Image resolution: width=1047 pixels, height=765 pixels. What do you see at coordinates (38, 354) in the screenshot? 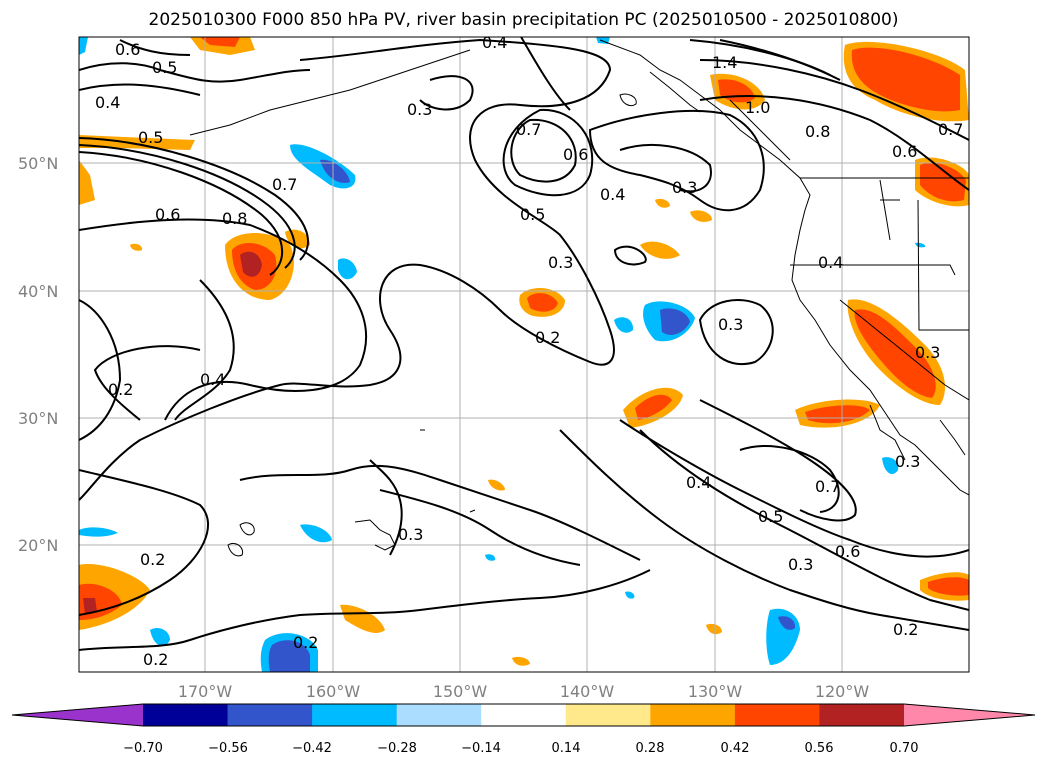
I see `latitude-labels: 50°N 40°N 30°N 20°N` at bounding box center [38, 354].